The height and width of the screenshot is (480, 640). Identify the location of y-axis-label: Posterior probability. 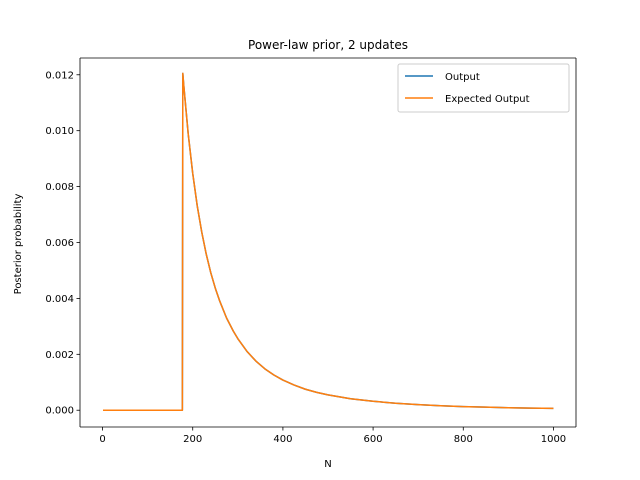
(18, 244).